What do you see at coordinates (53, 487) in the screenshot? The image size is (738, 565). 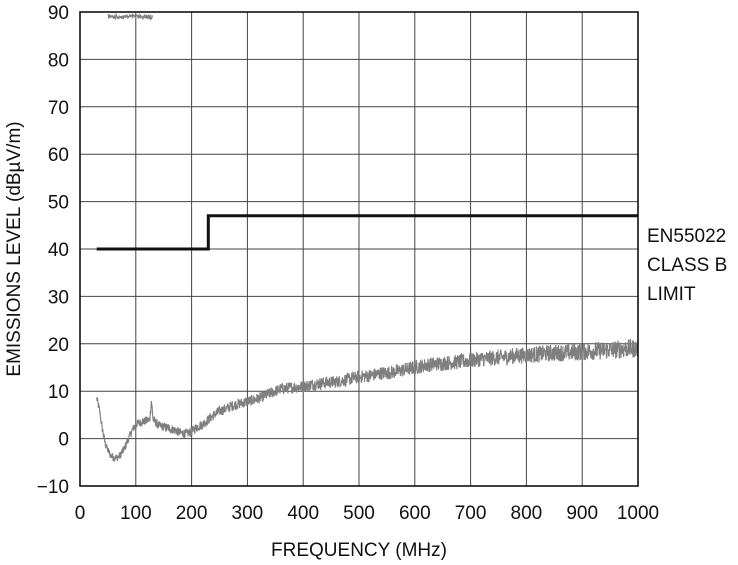 I see `y-tick-label: −10` at bounding box center [53, 487].